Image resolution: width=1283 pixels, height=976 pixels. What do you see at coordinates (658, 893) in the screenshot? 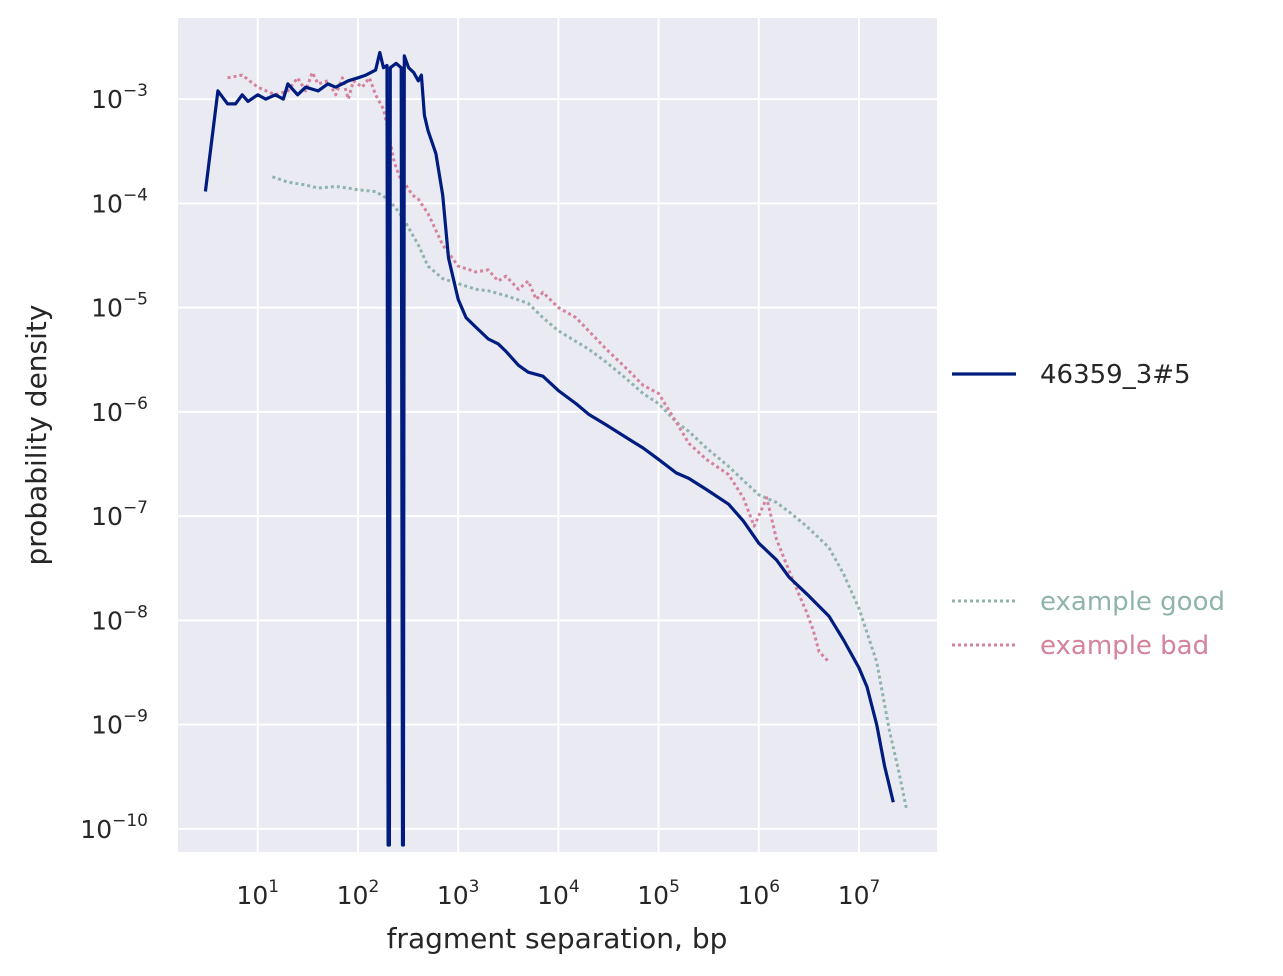
I see `x-tick-label-4: 10⁵` at bounding box center [658, 893].